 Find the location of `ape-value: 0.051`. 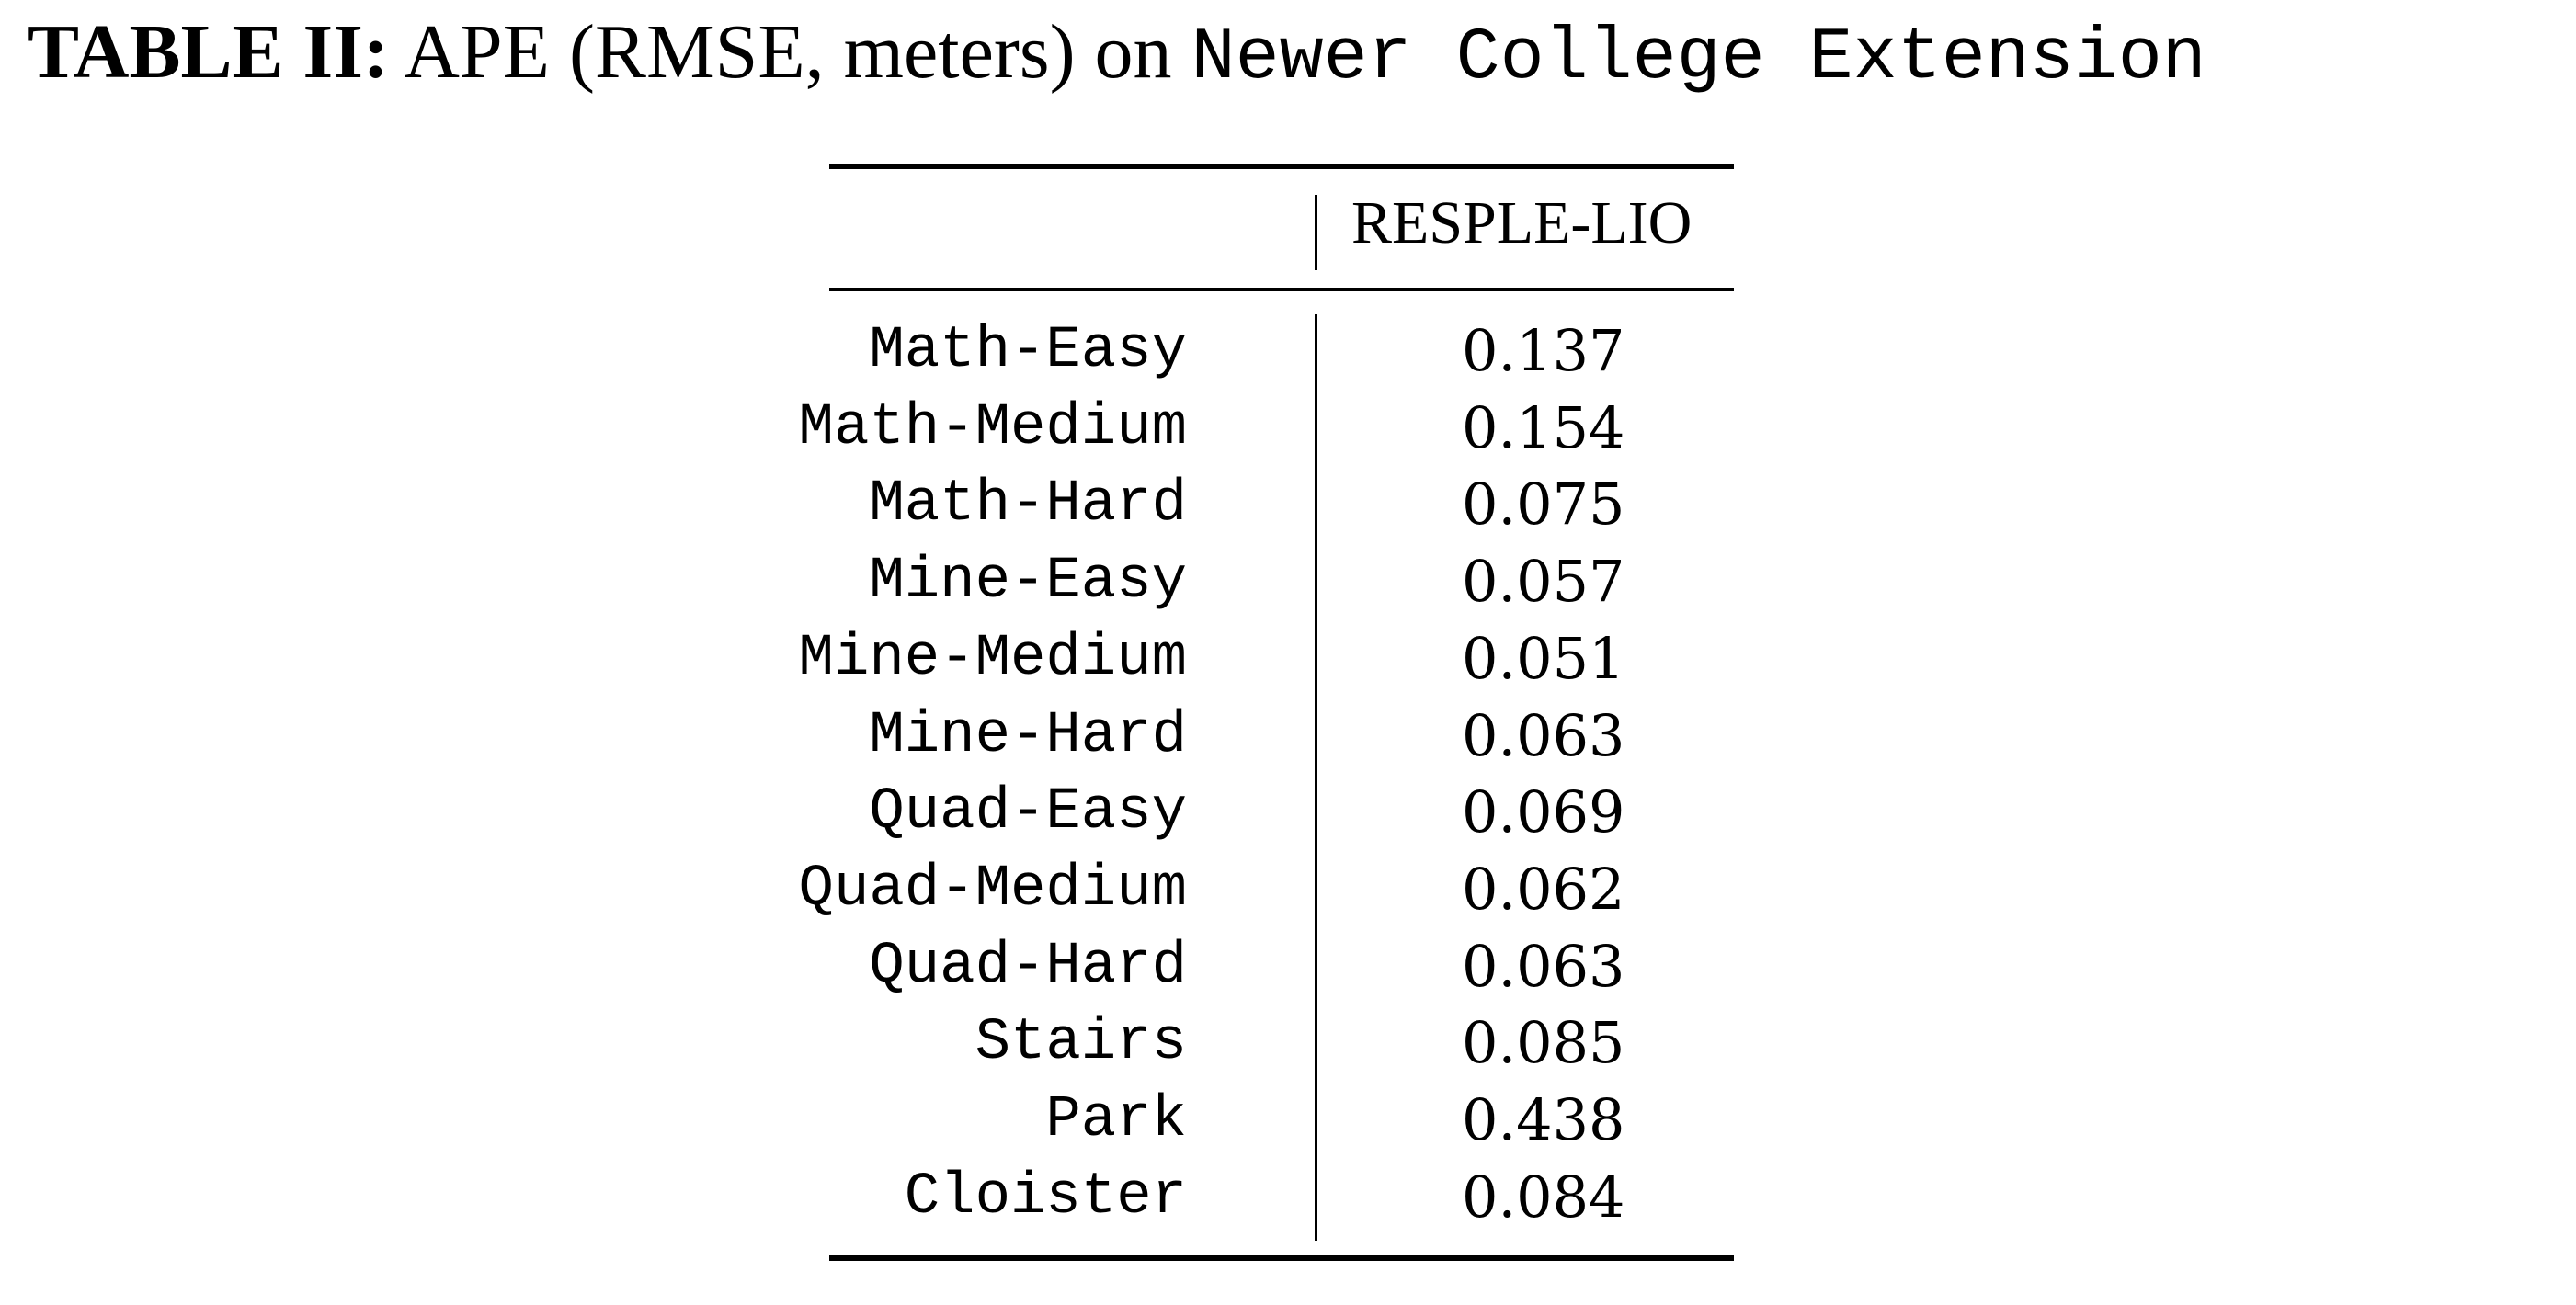

ape-value: 0.051 is located at coordinates (1543, 658).